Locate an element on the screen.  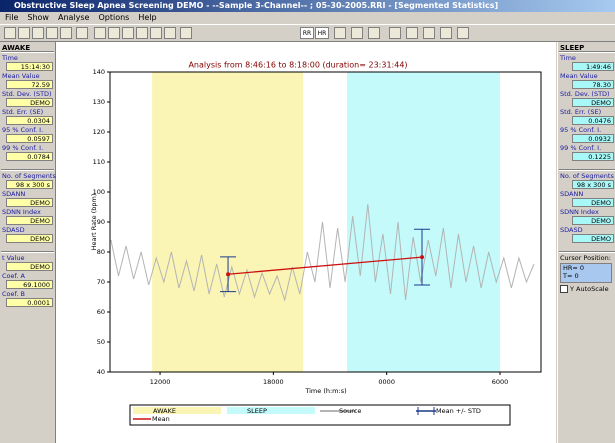
mean-point is located at coordinates (228, 274).